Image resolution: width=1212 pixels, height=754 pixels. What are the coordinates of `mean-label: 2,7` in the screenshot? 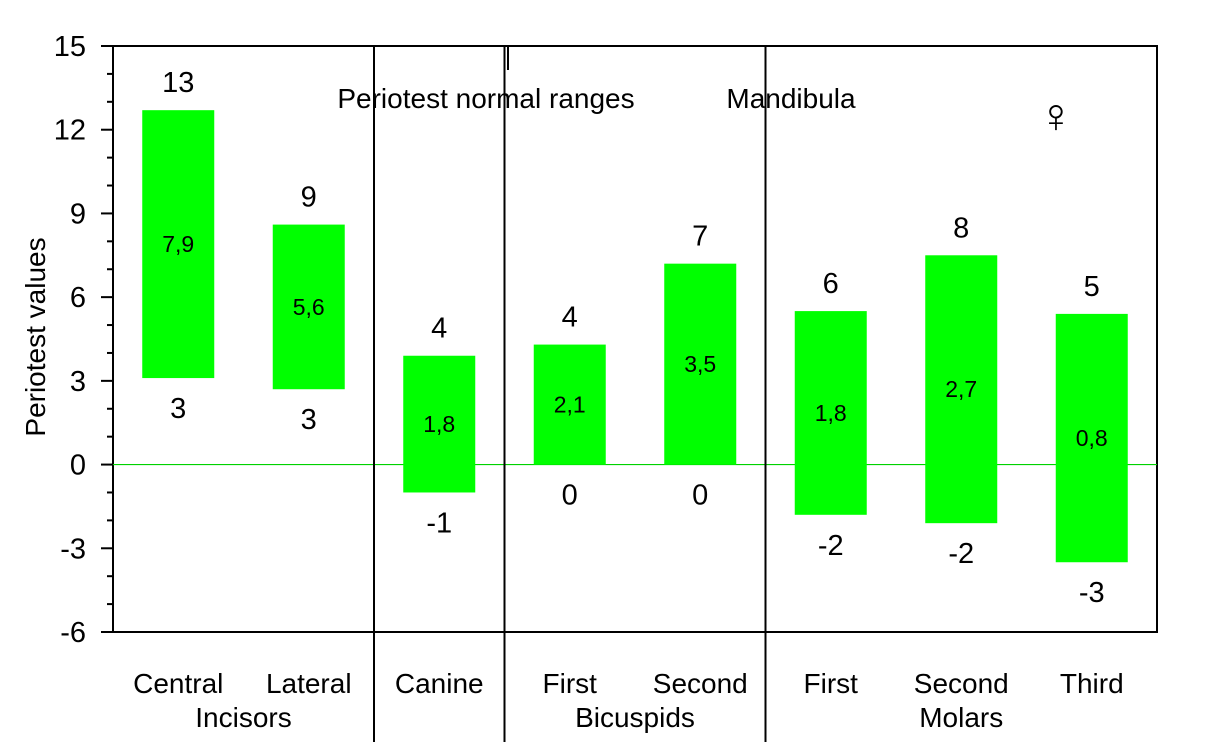 It's located at (961, 389).